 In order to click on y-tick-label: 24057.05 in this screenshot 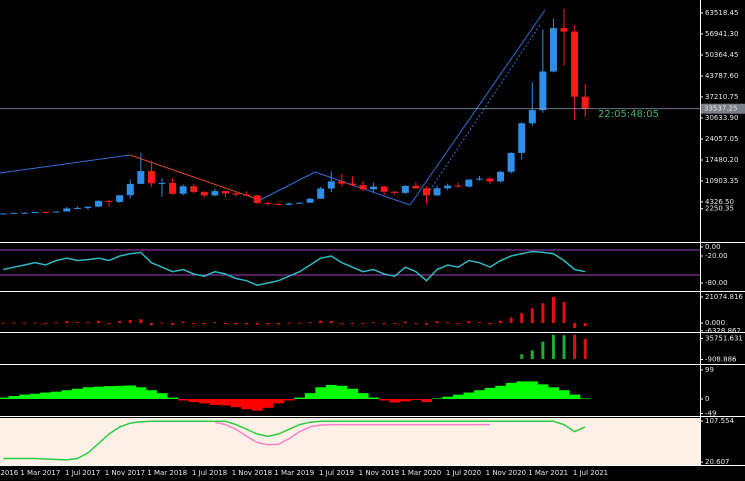, I will do `click(721, 139)`.